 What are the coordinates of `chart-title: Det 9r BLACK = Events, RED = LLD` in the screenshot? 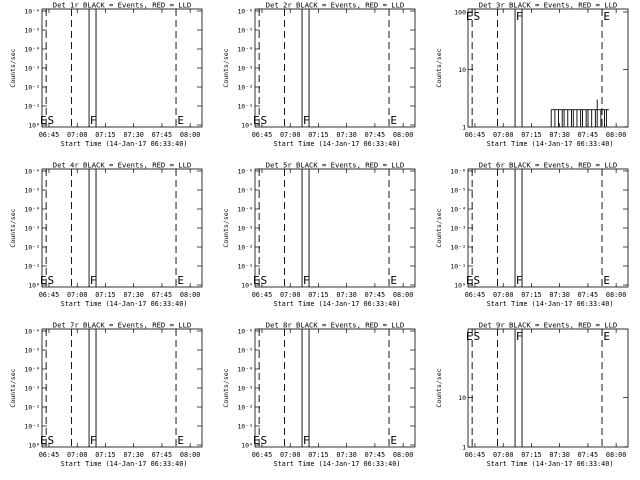 It's located at (548, 325).